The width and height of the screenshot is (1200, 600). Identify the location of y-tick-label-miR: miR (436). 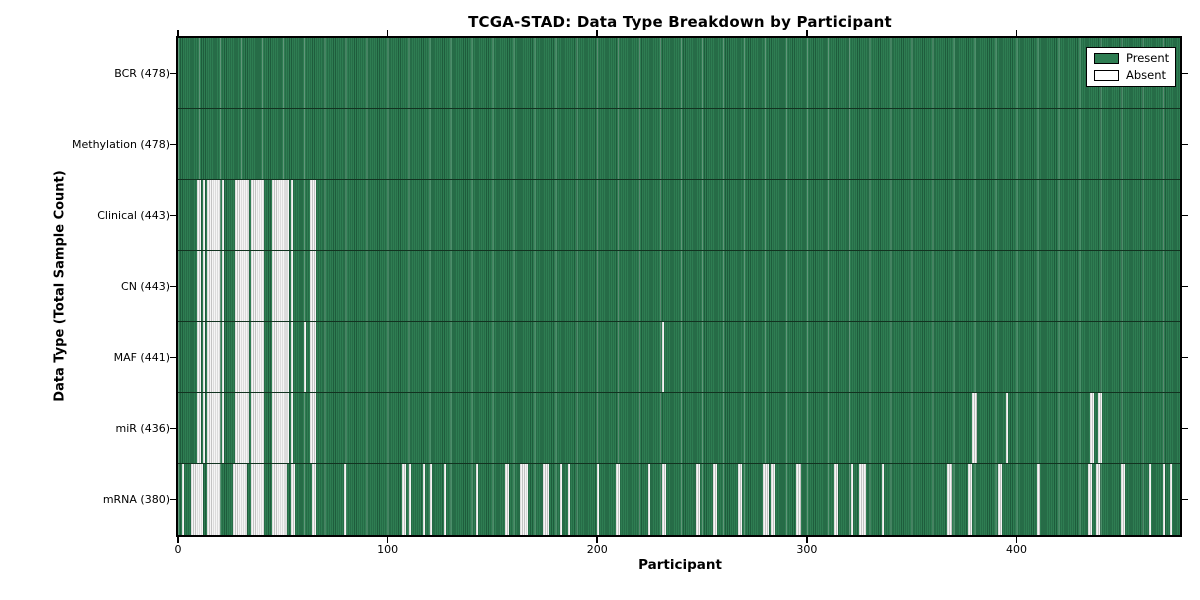
(143, 428).